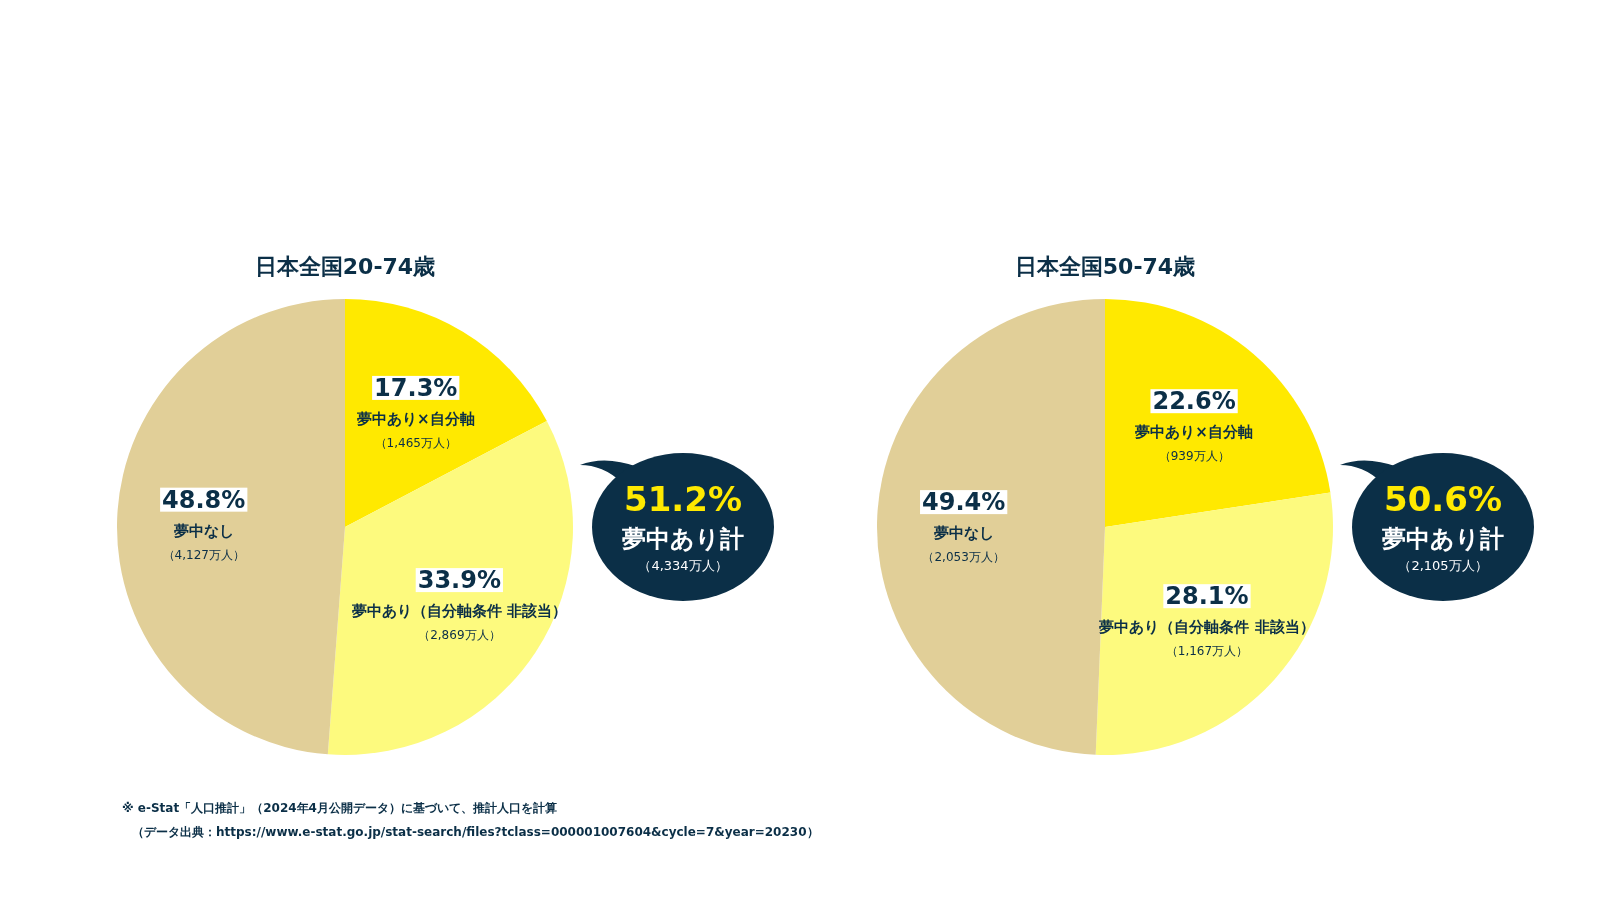 The image size is (1604, 904). I want to click on text: （939万人）, so click(1194, 456).